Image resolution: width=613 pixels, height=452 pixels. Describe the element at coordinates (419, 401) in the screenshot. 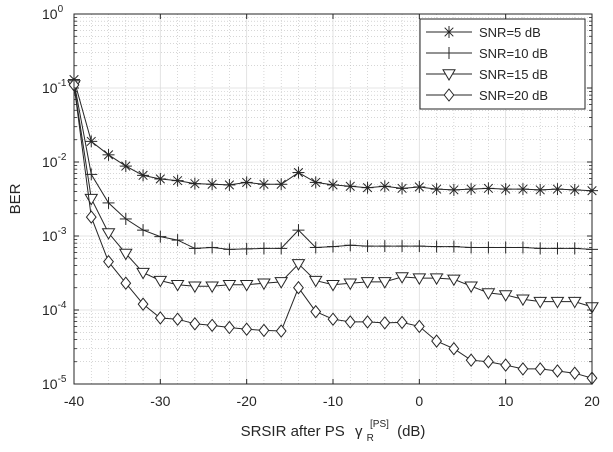

I see `x-tick-label: 0` at that location.